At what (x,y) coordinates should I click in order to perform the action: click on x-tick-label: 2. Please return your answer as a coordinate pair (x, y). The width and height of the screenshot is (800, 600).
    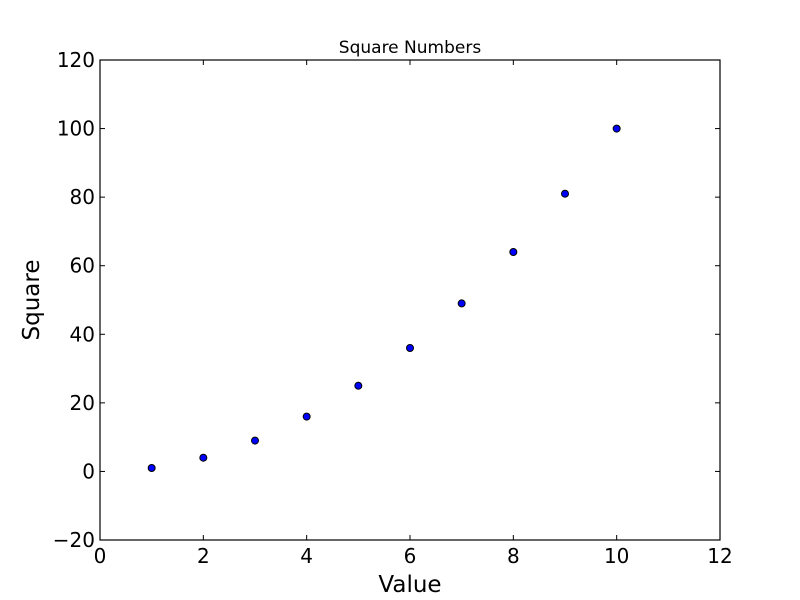
    Looking at the image, I should click on (203, 556).